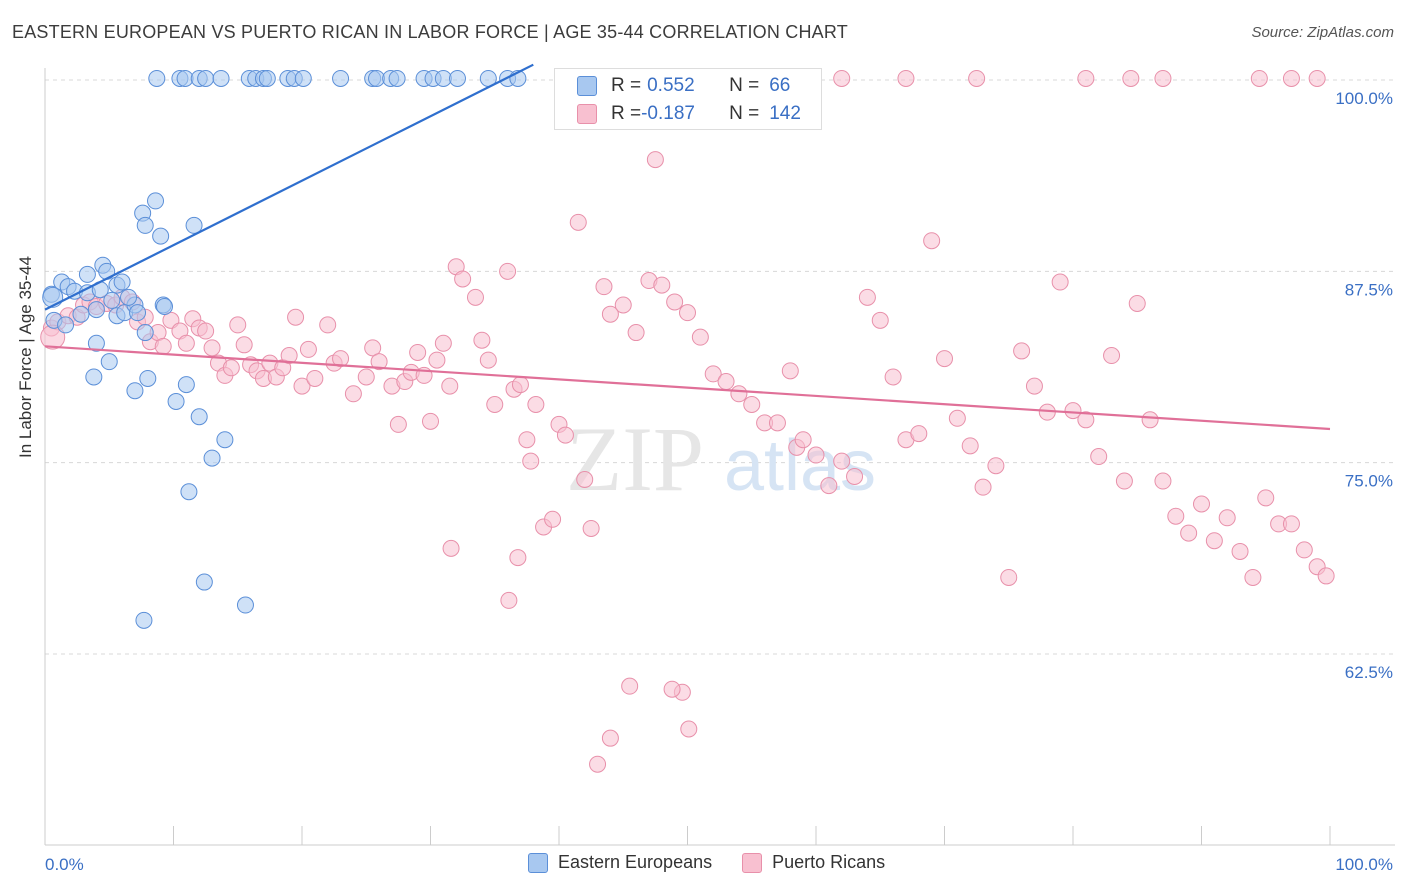  I want to click on legend: Eastern Europeans Puerto Ricans, so click(706, 862).